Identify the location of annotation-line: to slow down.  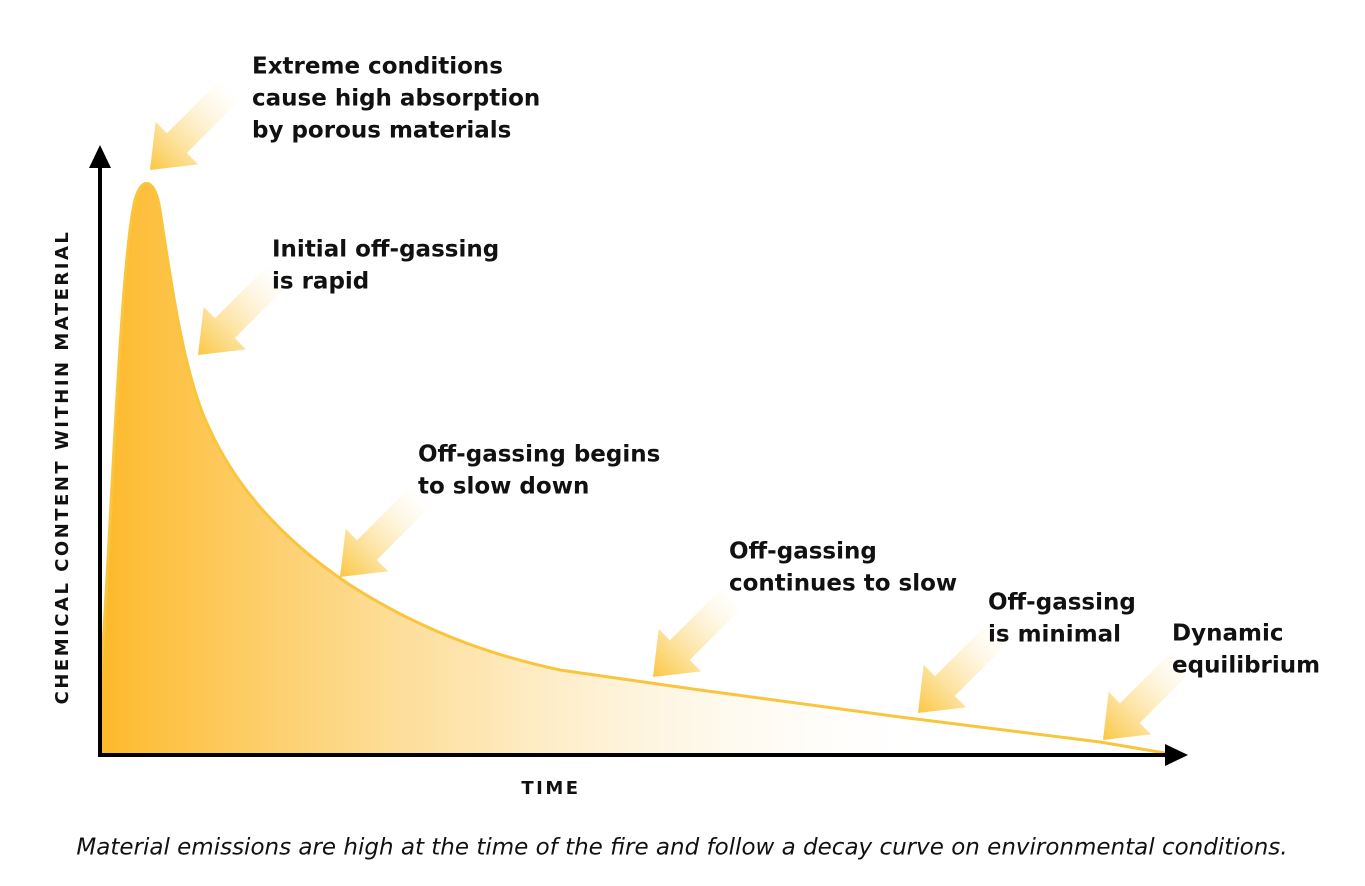
(503, 487).